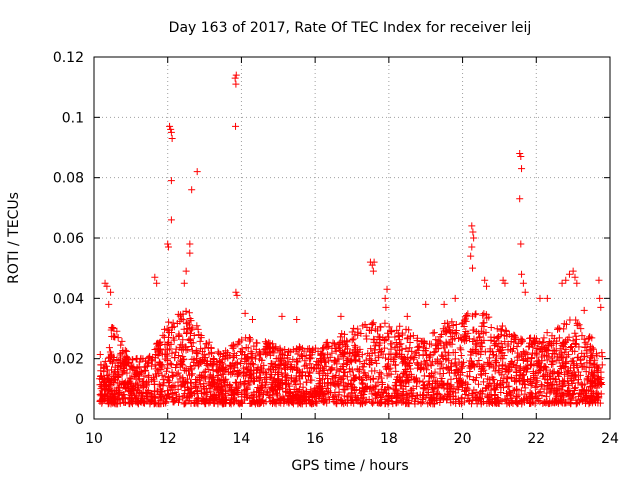 The height and width of the screenshot is (480, 640). I want to click on y-tick-label: 0.12, so click(68, 58).